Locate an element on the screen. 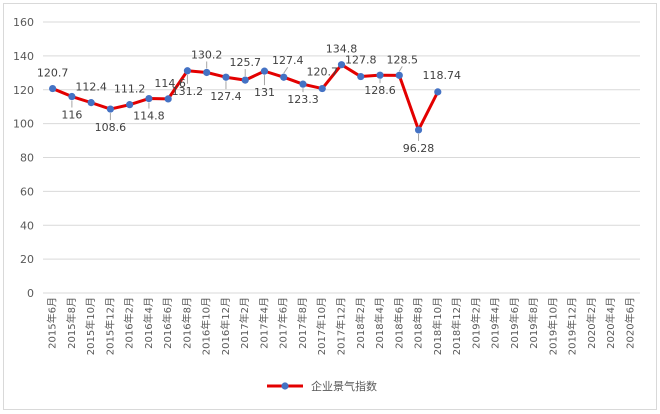 This screenshot has width=660, height=414. x-tick-label: 2016年12月 is located at coordinates (225, 326).